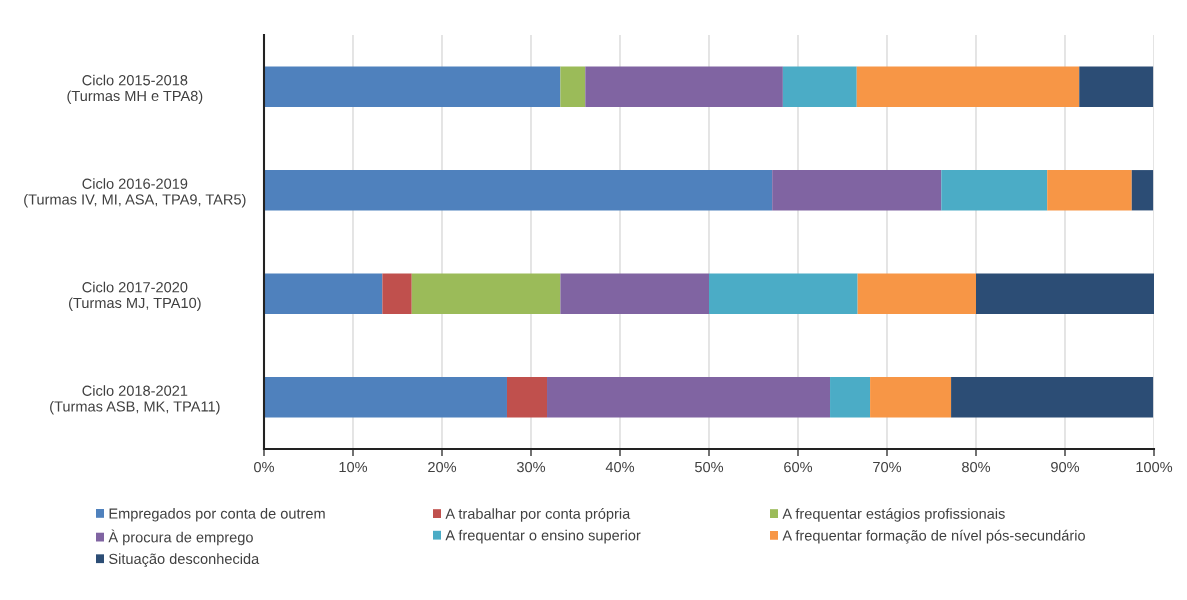 This screenshot has width=1187, height=600. Describe the element at coordinates (135, 296) in the screenshot. I see `y-tick-label: Ciclo 2017-2020 (Turmas MJ, TPA10)` at that location.